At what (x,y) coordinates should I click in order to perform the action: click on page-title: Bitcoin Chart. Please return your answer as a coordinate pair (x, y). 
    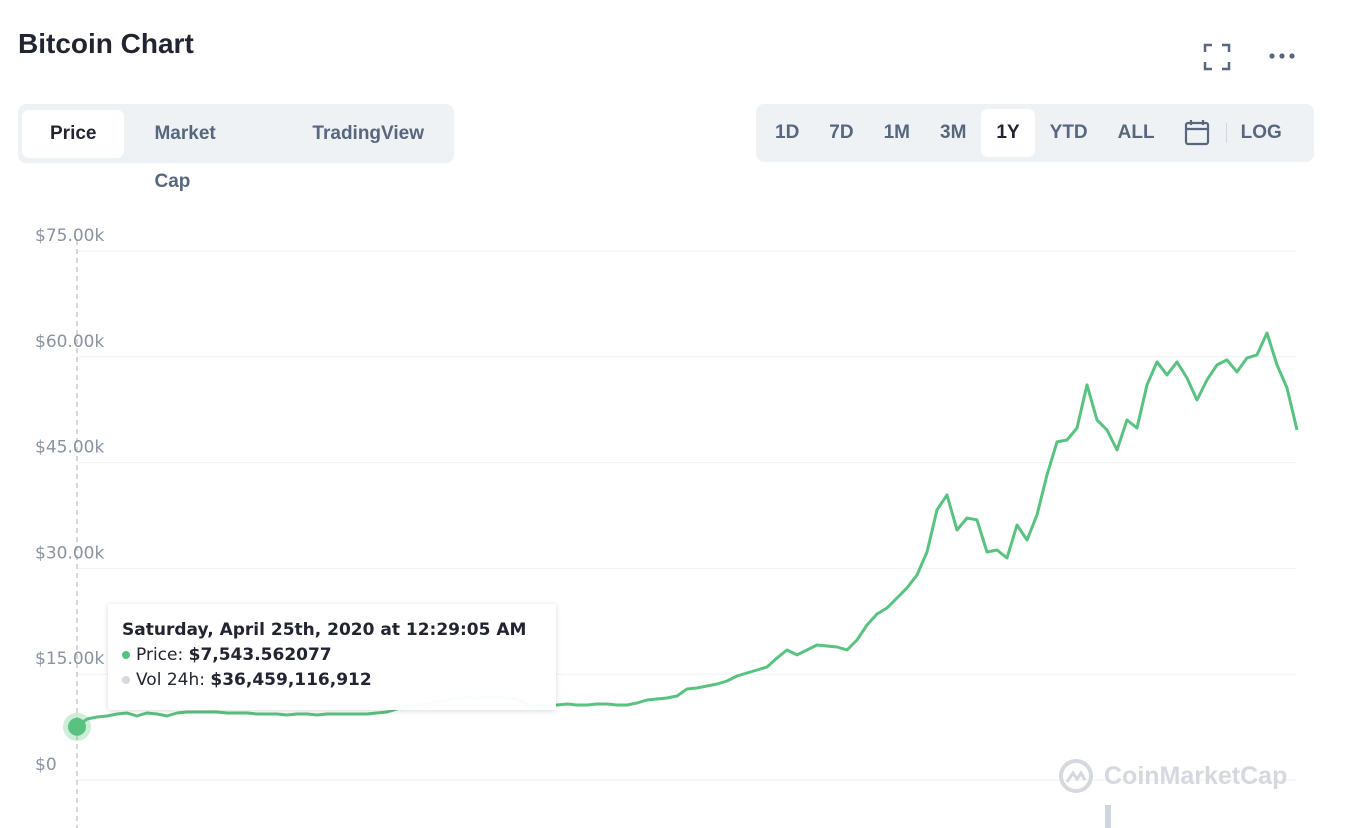
    Looking at the image, I should click on (106, 43).